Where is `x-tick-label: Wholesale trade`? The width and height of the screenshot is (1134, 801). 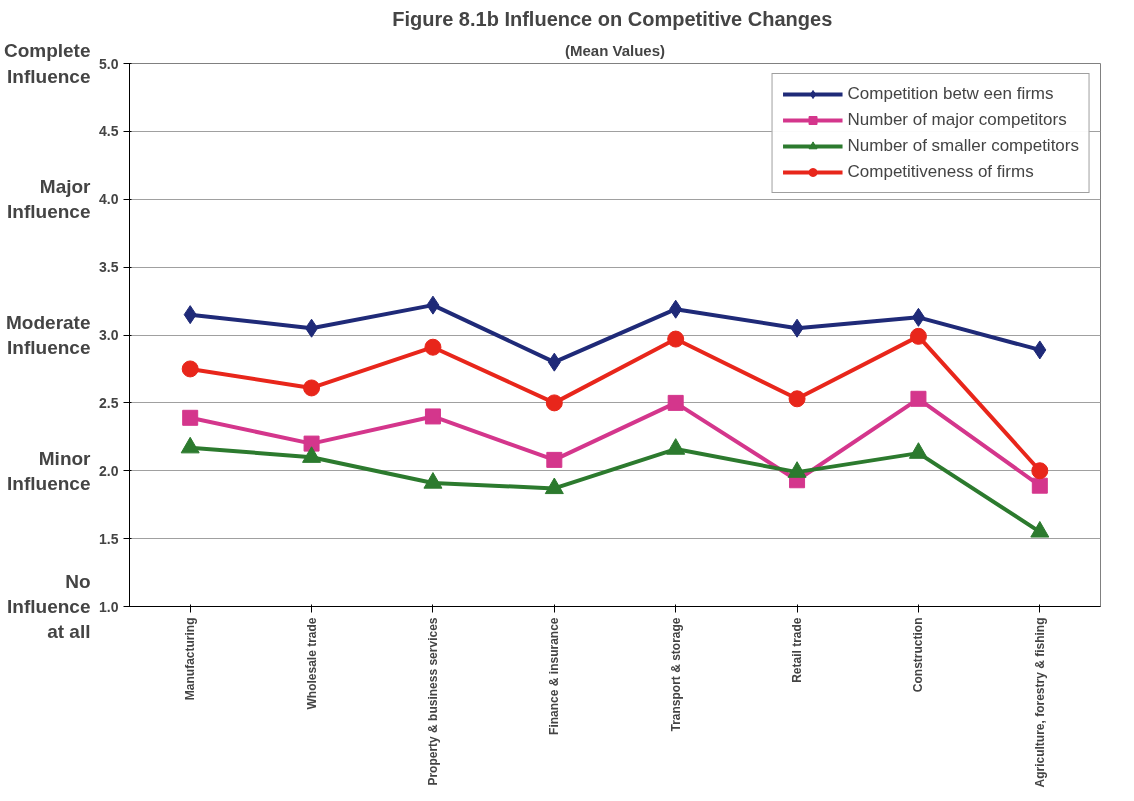
x-tick-label: Wholesale trade is located at coordinates (311, 663).